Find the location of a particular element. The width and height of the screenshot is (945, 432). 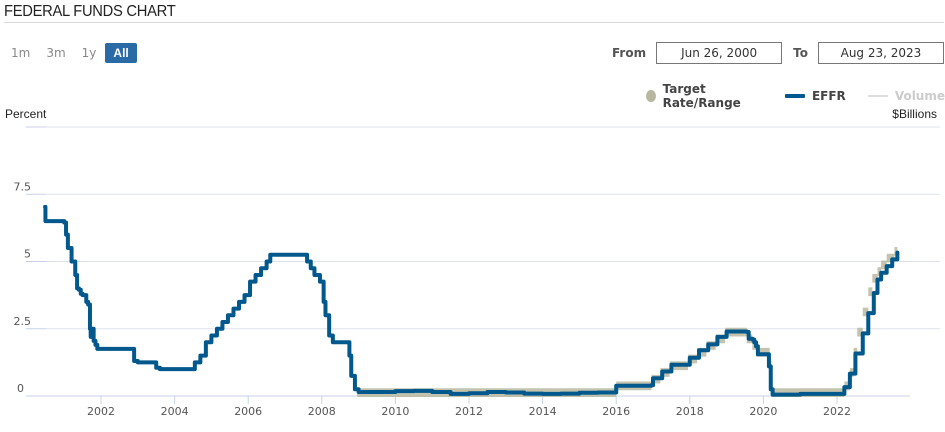

legend-item-target-rate: Target Rate/Range is located at coordinates (704, 96).